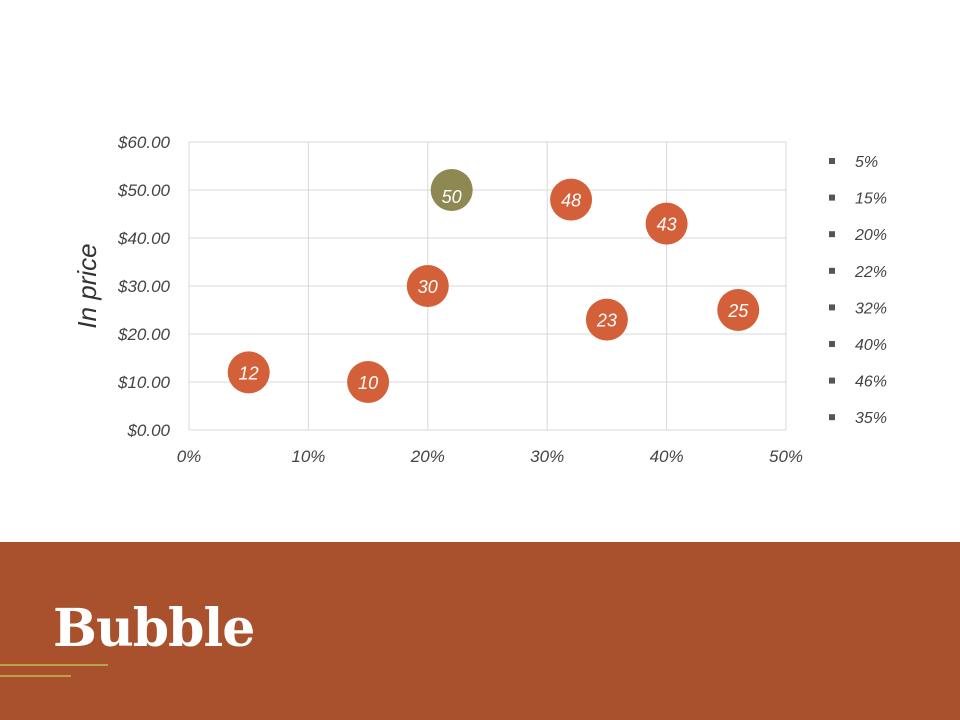 This screenshot has width=960, height=720. I want to click on bubble-label: 48, so click(571, 201).